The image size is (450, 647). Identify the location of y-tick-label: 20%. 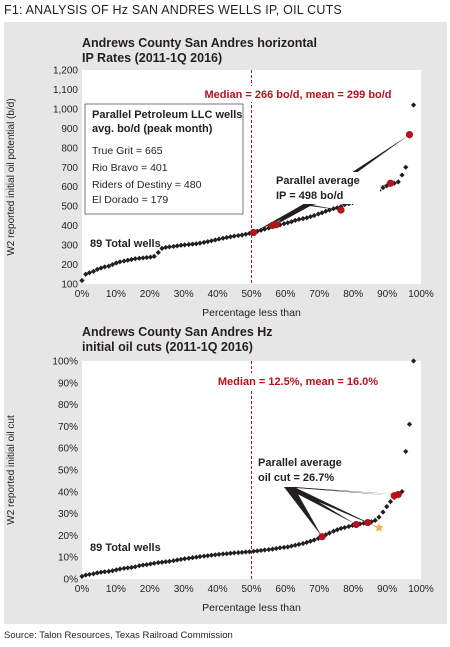
(68, 536).